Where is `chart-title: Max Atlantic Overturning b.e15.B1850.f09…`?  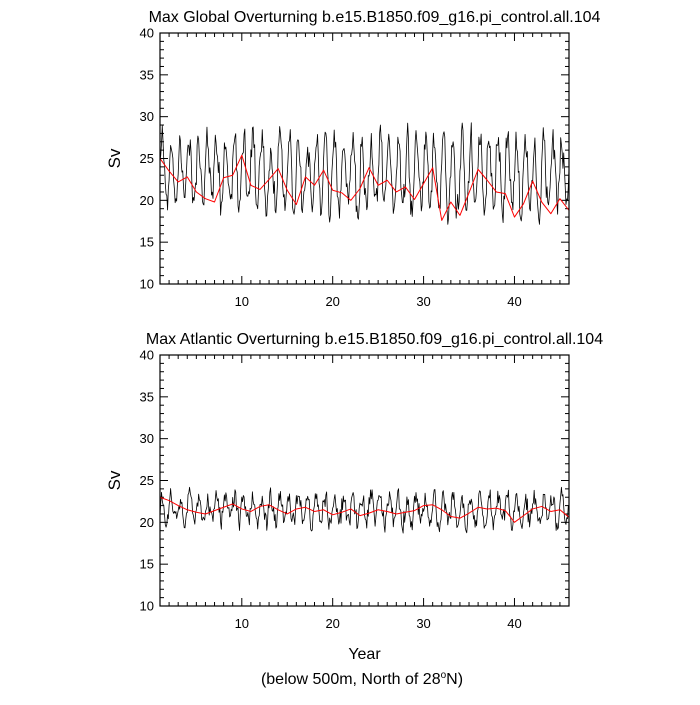
chart-title: Max Atlantic Overturning b.e15.B1850.f09… is located at coordinates (374, 339).